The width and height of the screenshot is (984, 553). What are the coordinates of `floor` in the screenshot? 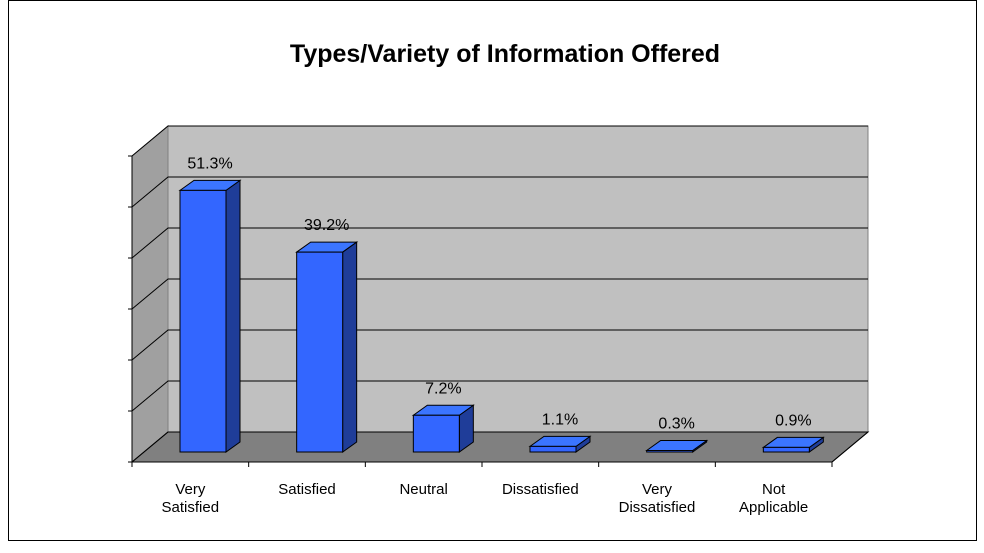 It's located at (500, 447).